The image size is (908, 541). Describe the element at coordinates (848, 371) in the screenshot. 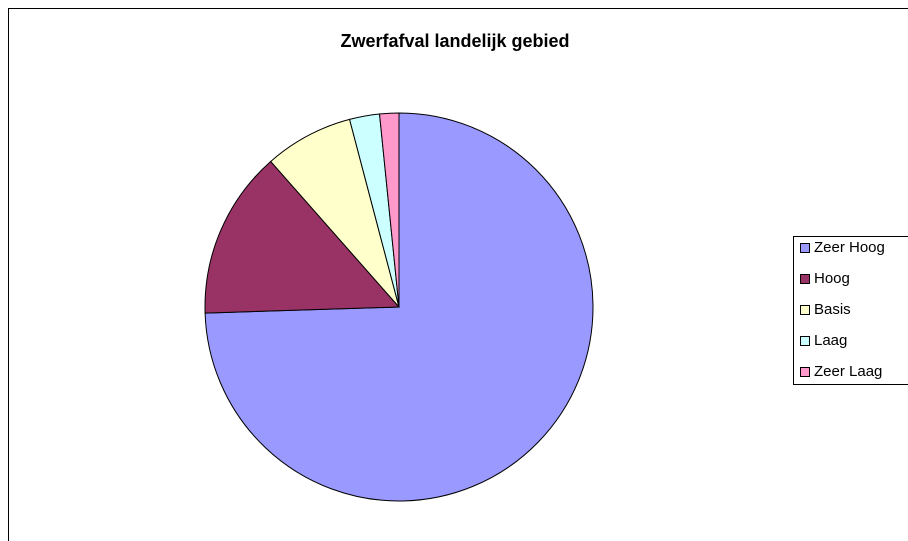

I see `legend-label: Zeer Laag` at that location.